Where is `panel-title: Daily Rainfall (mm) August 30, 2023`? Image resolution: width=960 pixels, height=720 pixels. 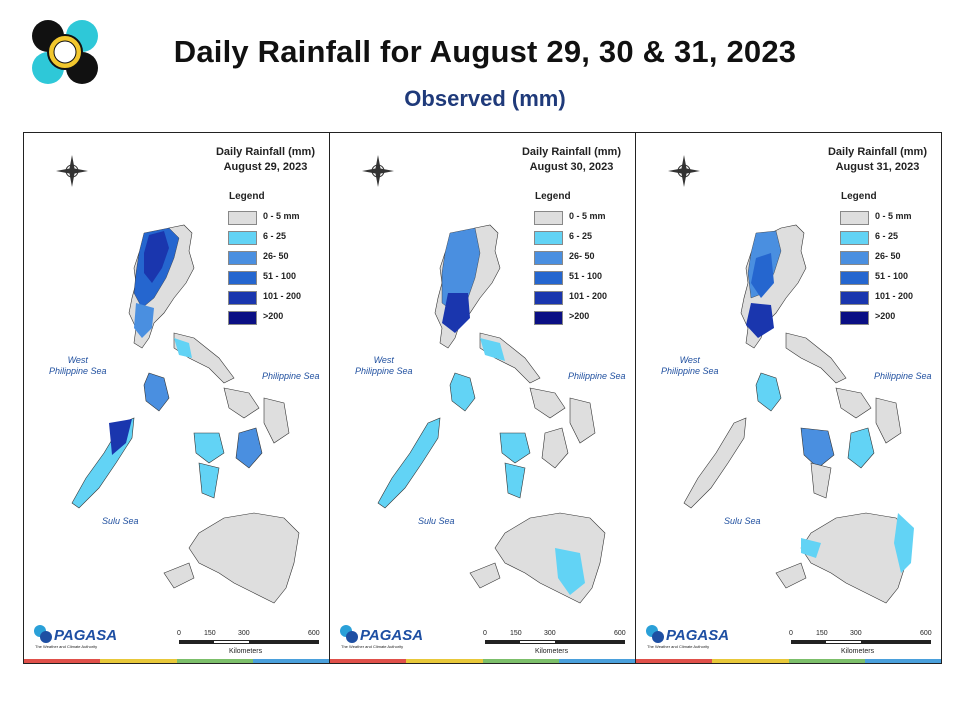 panel-title: Daily Rainfall (mm) August 30, 2023 is located at coordinates (571, 160).